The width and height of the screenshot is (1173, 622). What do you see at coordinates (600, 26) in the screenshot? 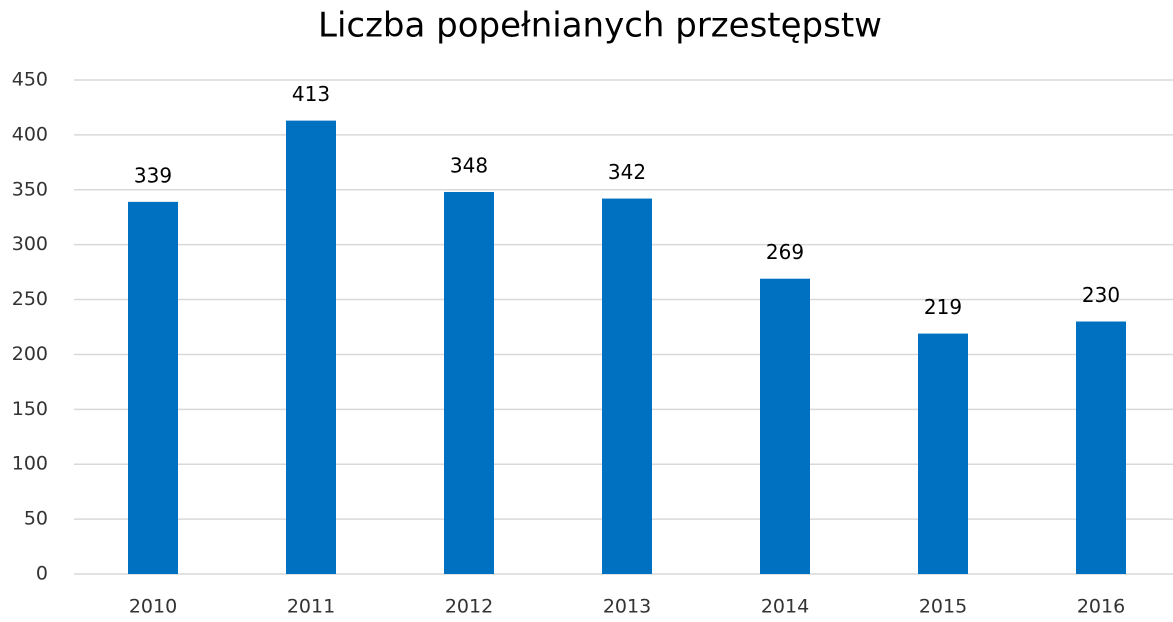
I see `chart-title: Liczba popełnianych przestępstw` at bounding box center [600, 26].